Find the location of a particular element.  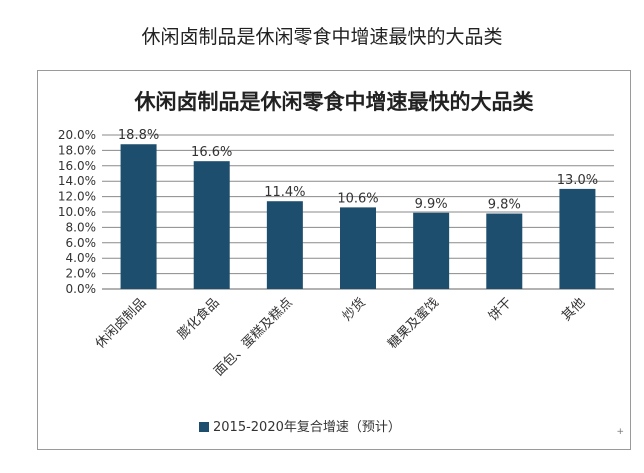

y-tick-label: 10.0% is located at coordinates (77, 212).